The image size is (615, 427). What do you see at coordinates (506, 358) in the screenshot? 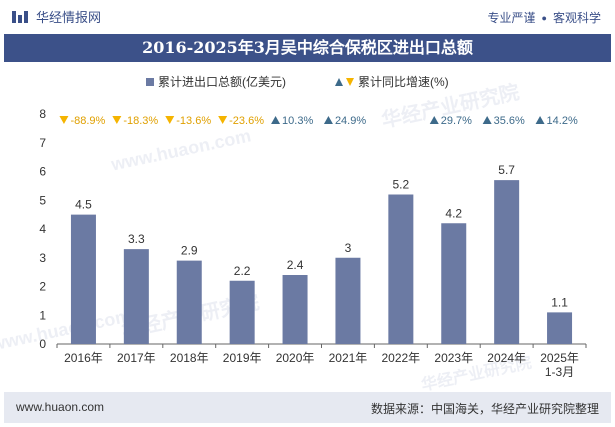
I see `x-tick-label: 2024年` at bounding box center [506, 358].